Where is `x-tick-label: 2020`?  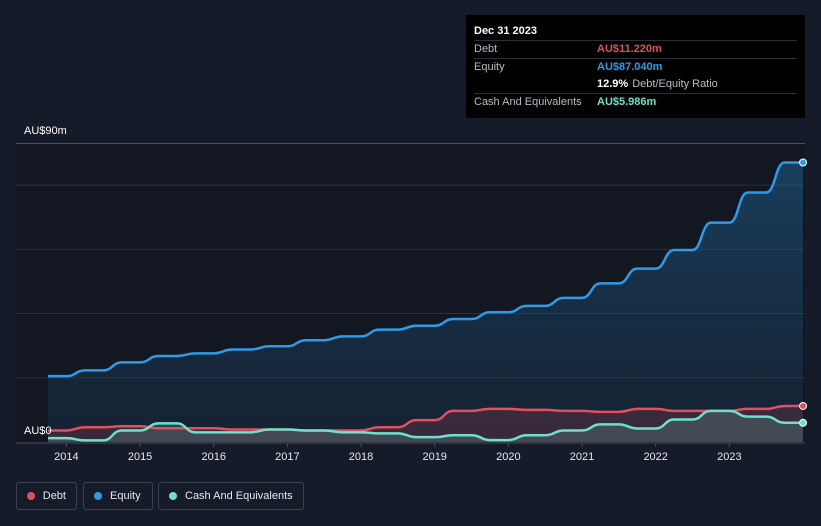 x-tick-label: 2020 is located at coordinates (508, 457).